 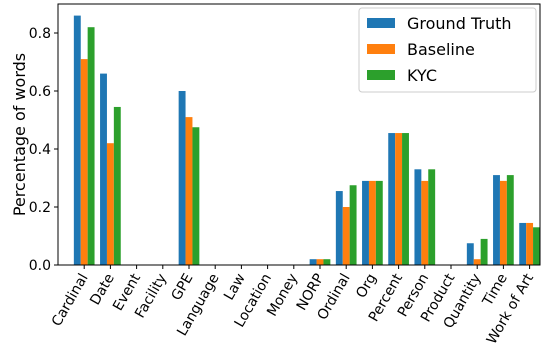 What do you see at coordinates (84, 162) in the screenshot?
I see `bar-cardinal-baseline` at bounding box center [84, 162].